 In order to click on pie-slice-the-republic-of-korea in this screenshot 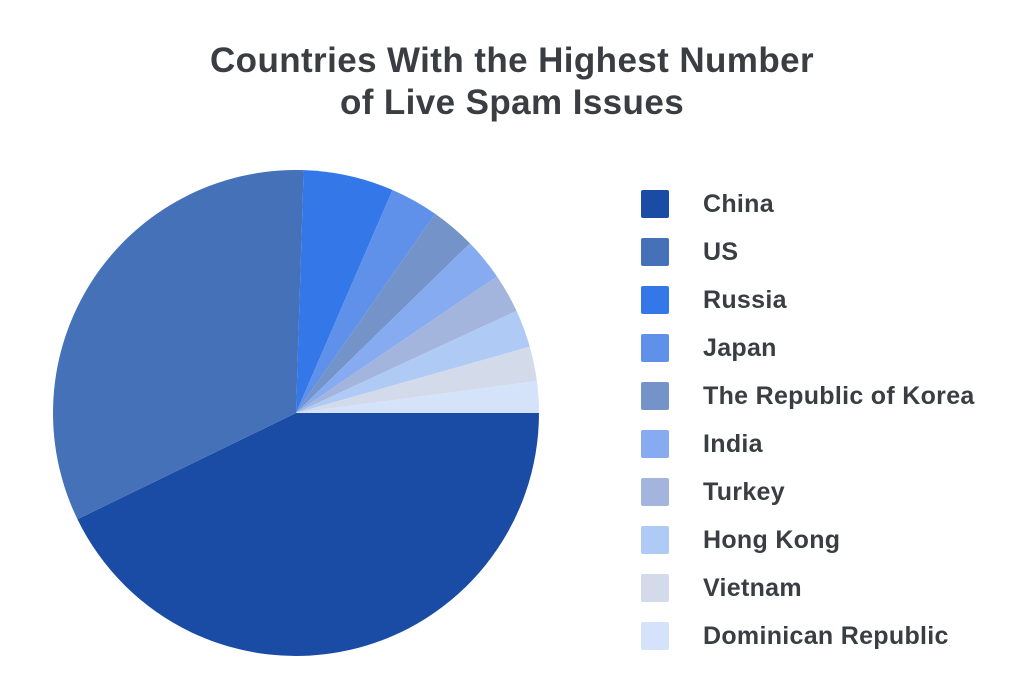, I will do `click(383, 313)`.